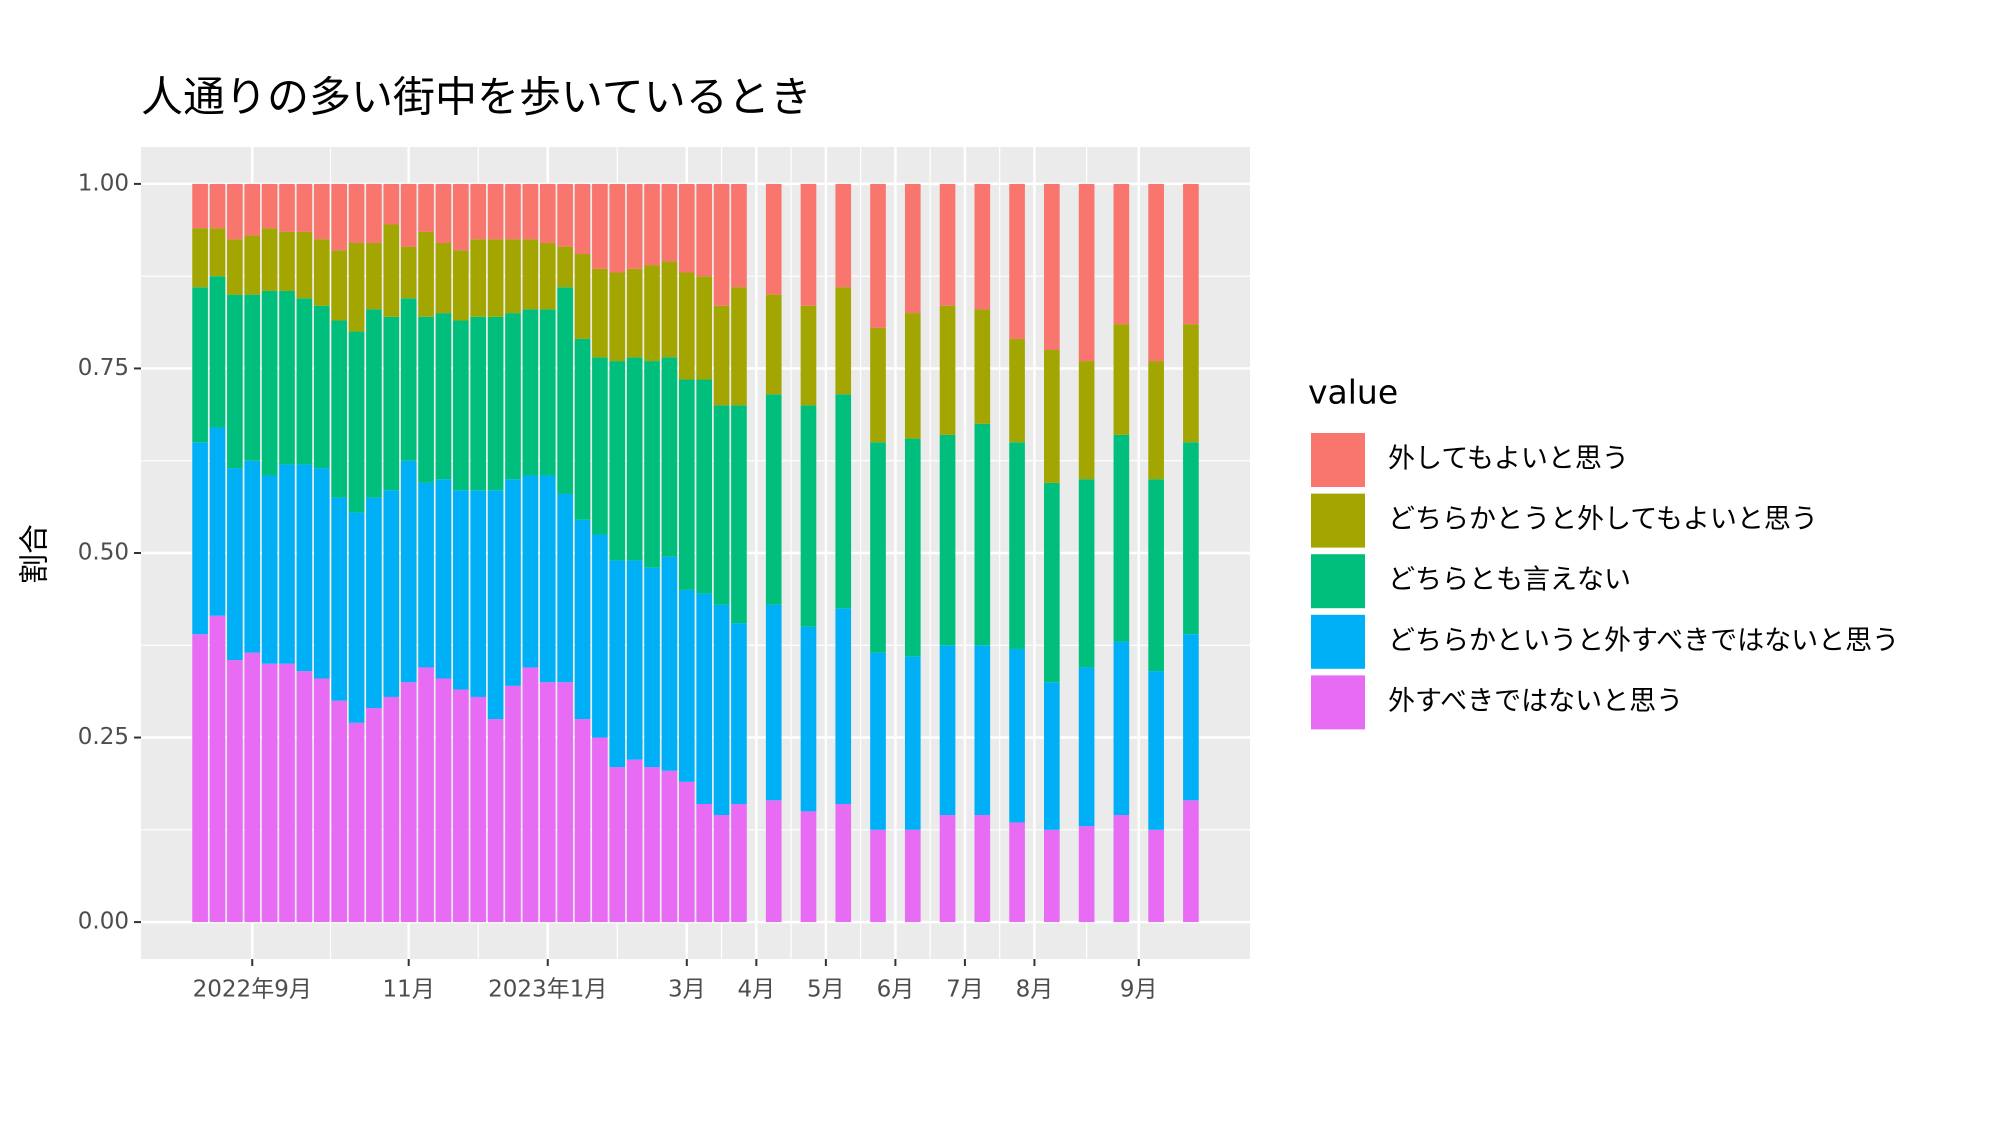 This screenshot has height=1125, width=2000. I want to click on legend-label: どちらとも言えない, so click(1509, 580).